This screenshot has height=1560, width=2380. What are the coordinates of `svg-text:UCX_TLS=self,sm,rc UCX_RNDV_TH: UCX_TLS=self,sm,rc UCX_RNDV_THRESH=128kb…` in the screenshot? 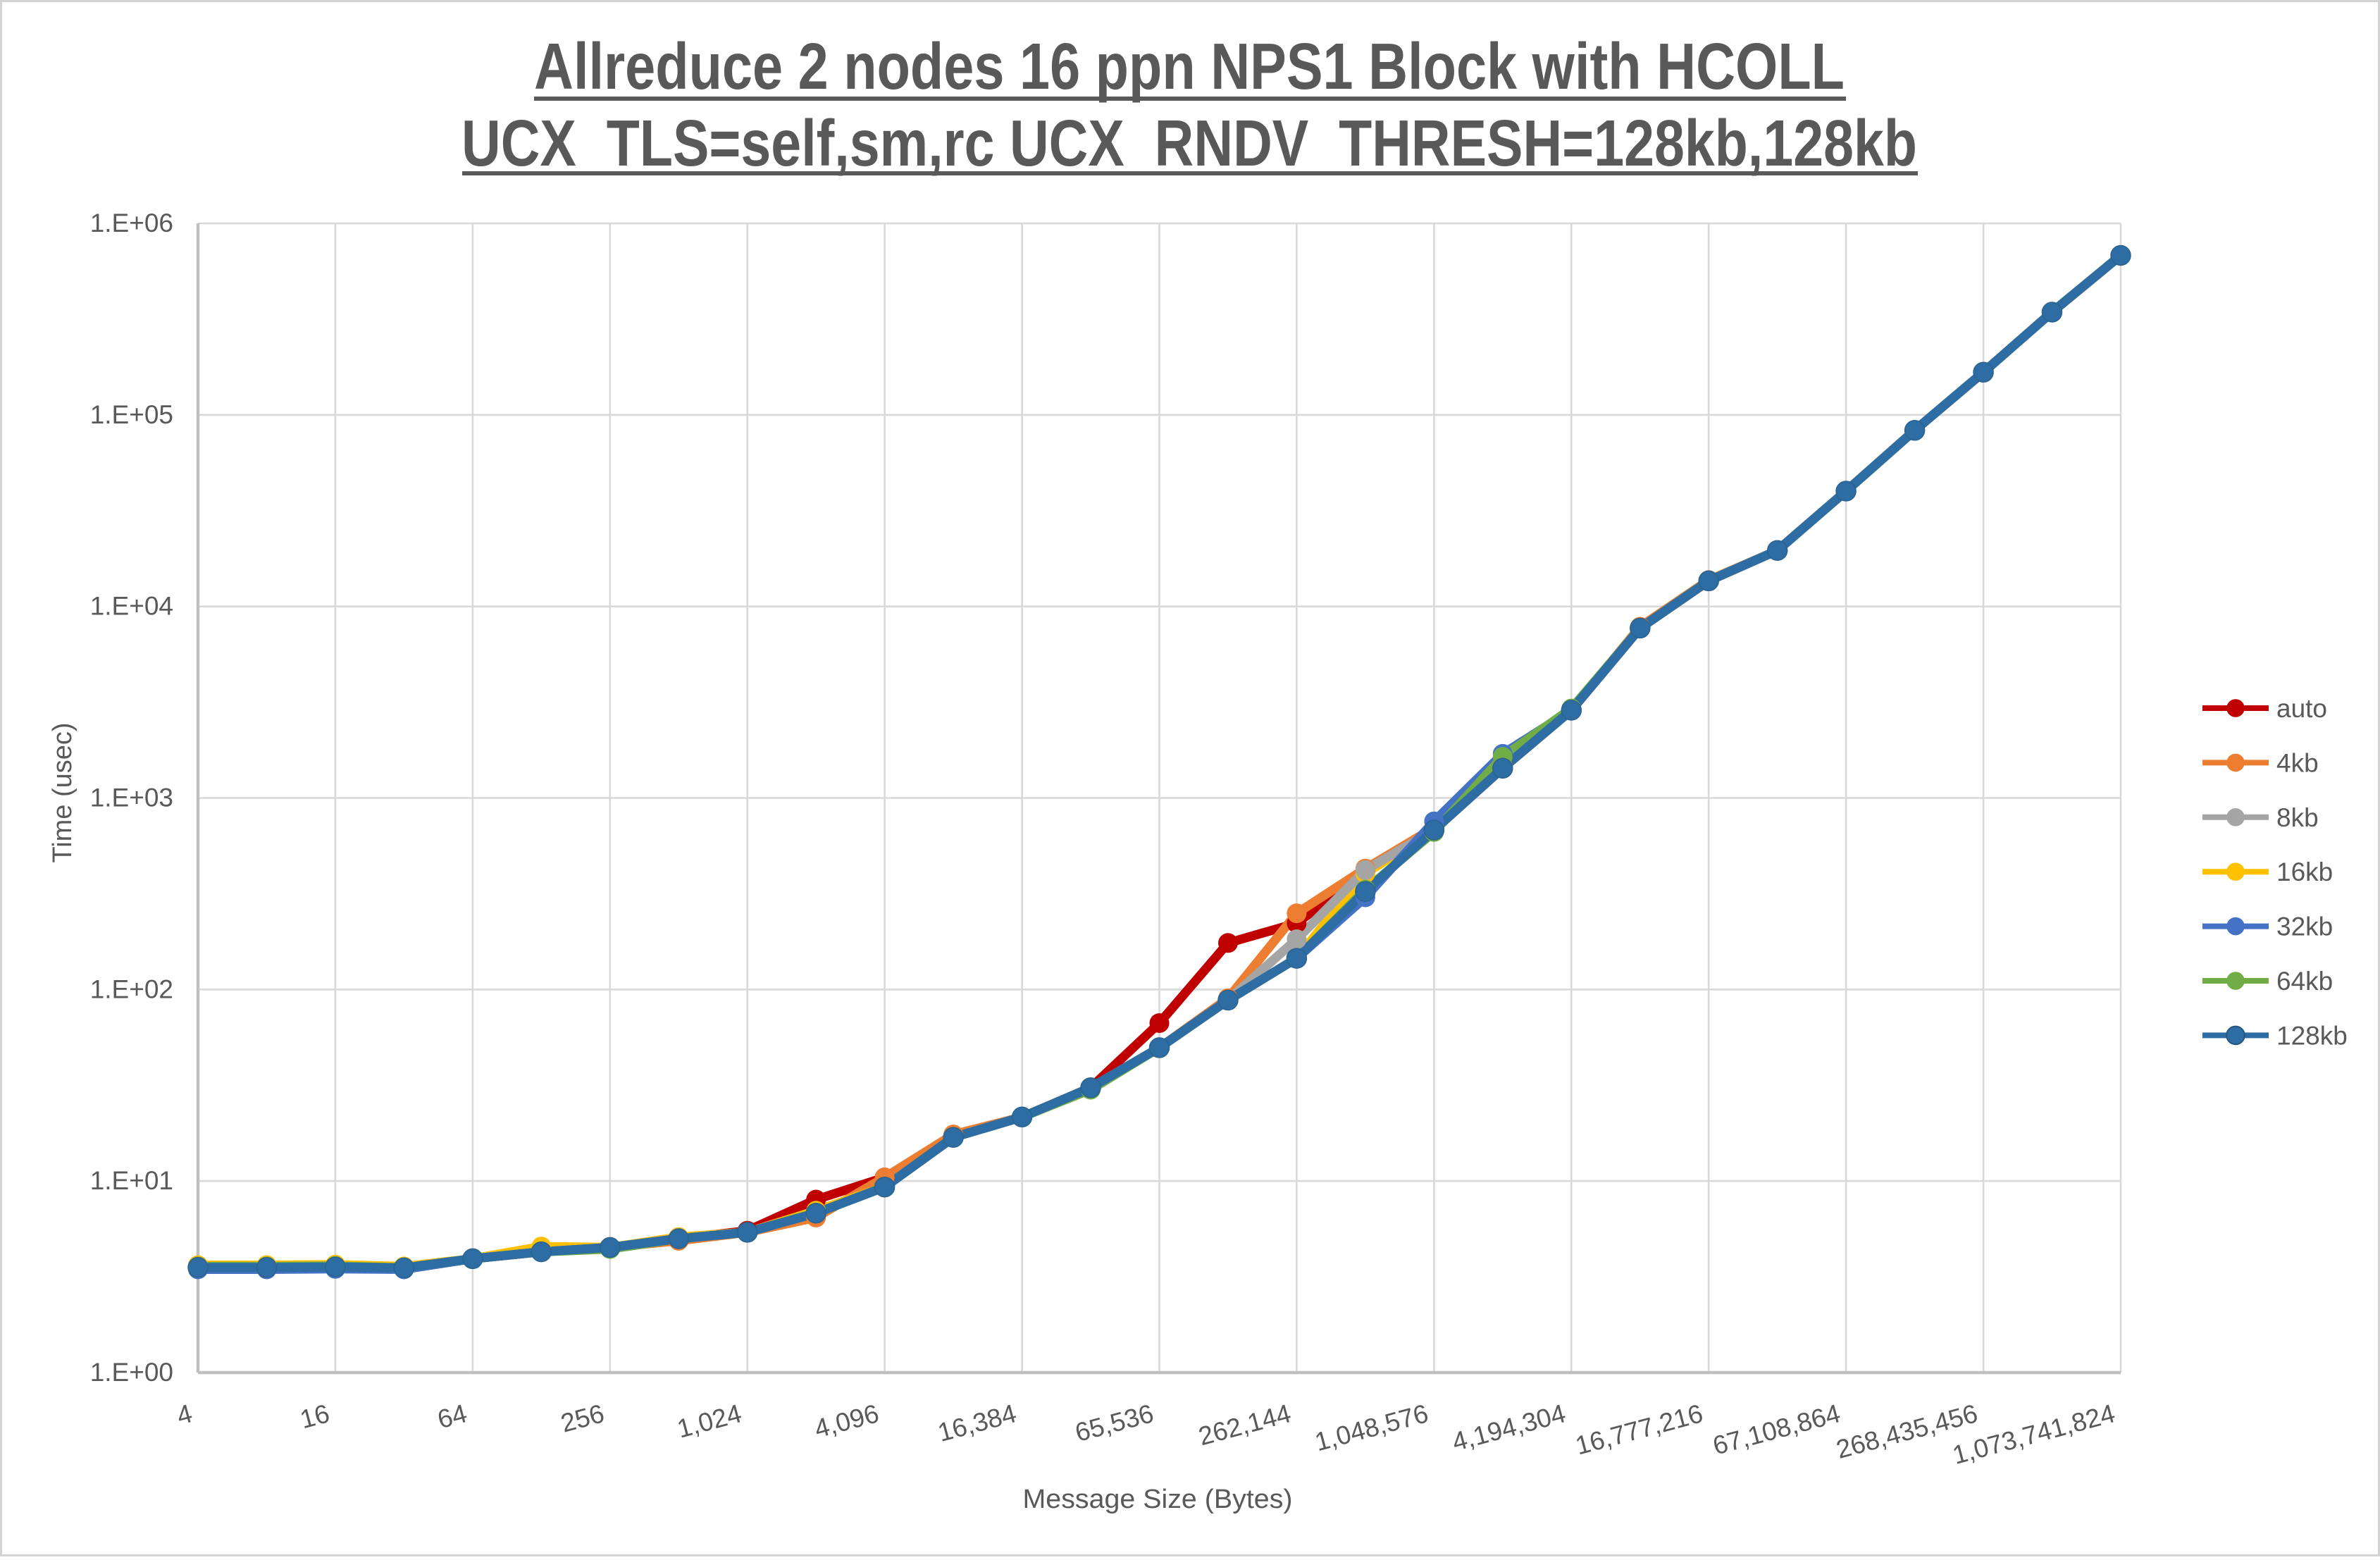 It's located at (1189, 143).